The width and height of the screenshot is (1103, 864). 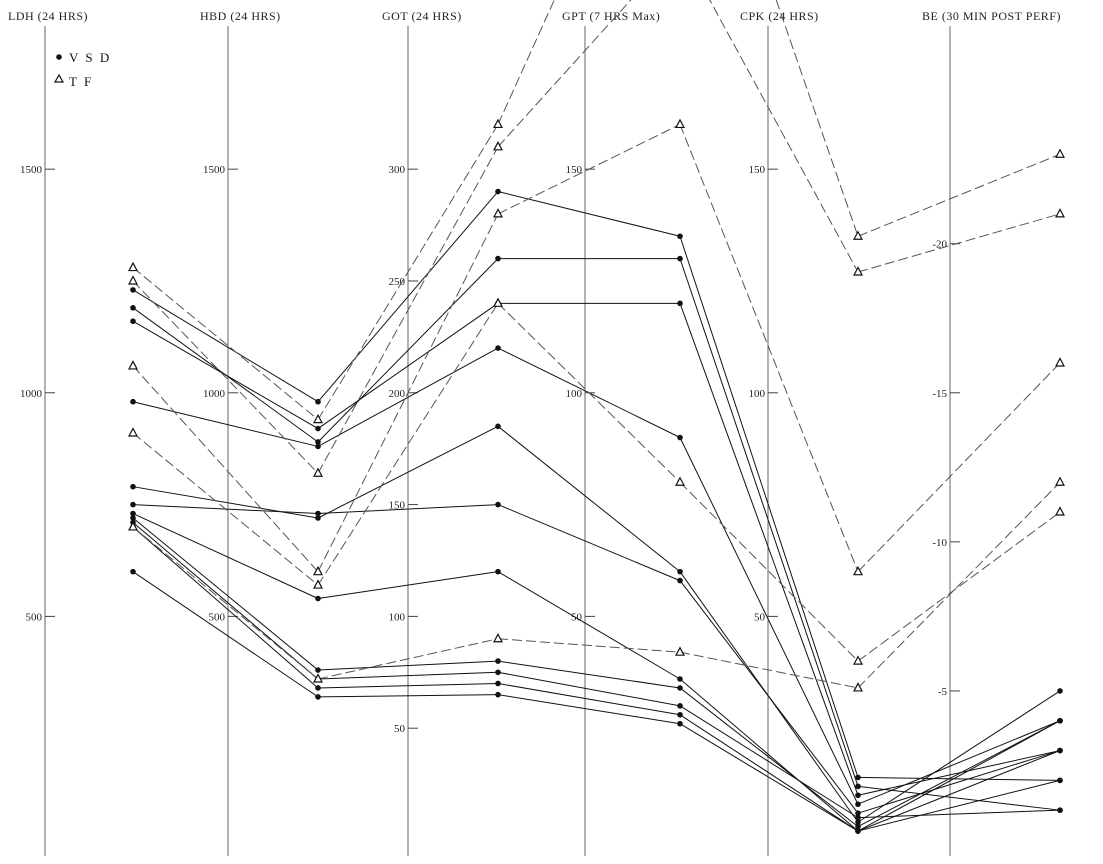 I want to click on legend-tf-marker, so click(x=59, y=78).